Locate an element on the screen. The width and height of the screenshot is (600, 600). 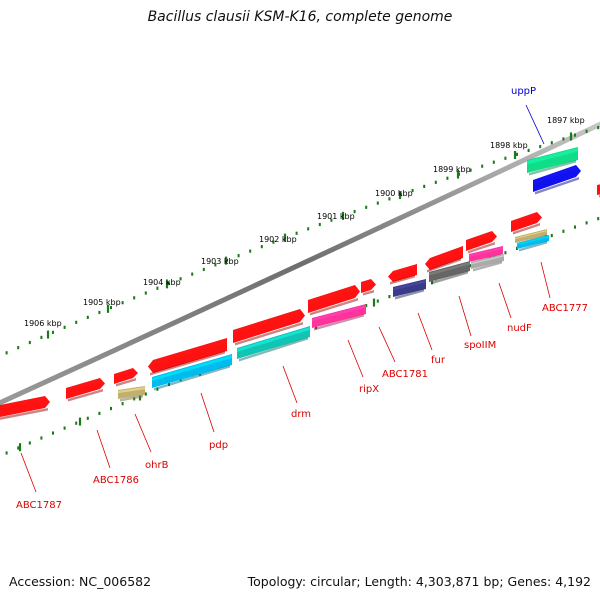
gene-label-ohrB: ohrB is located at coordinates (157, 465).